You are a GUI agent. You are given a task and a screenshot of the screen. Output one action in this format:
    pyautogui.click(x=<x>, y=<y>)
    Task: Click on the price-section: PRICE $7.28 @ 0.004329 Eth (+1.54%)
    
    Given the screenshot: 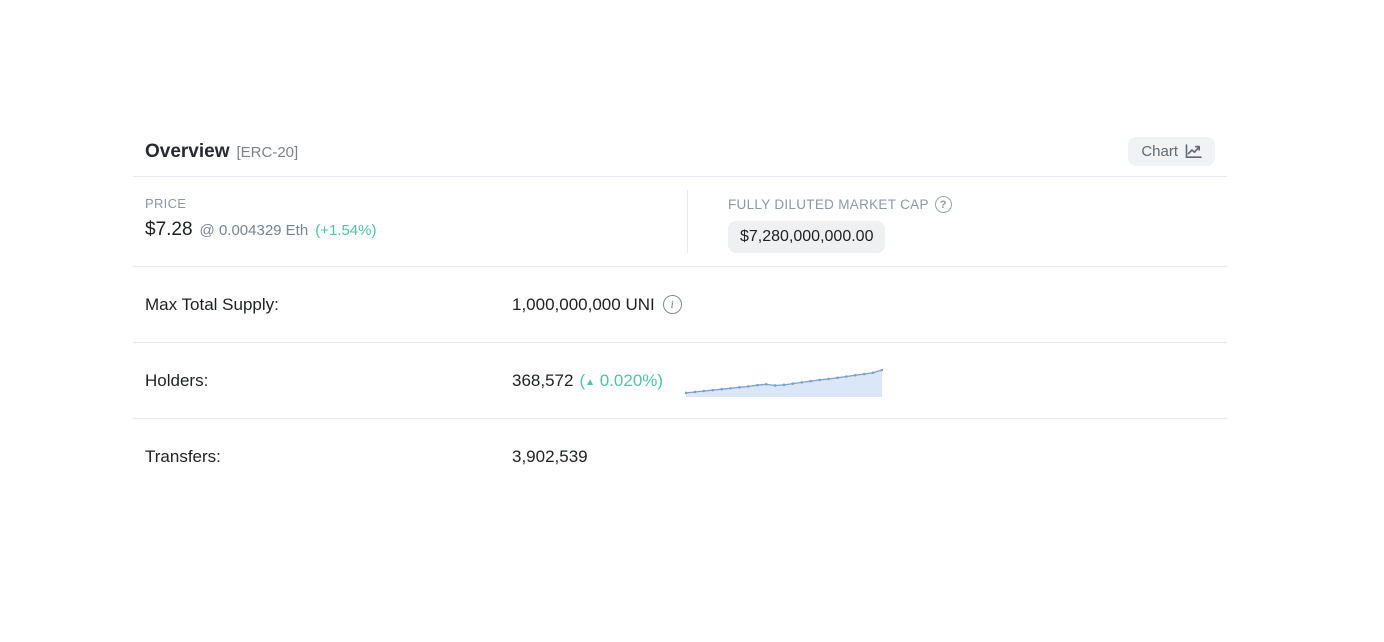 What is the action you would take?
    pyautogui.click(x=410, y=221)
    